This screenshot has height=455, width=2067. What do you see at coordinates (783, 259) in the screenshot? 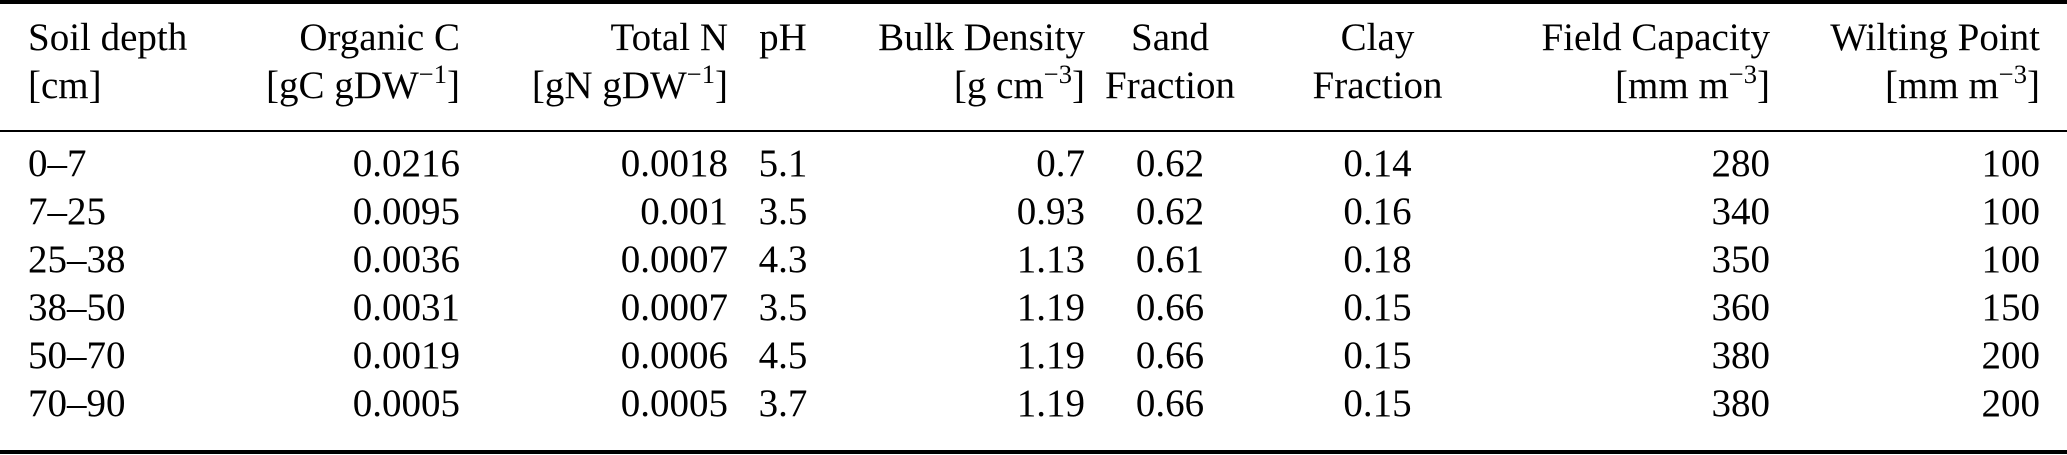
I see `table-cell: 4.3` at bounding box center [783, 259].